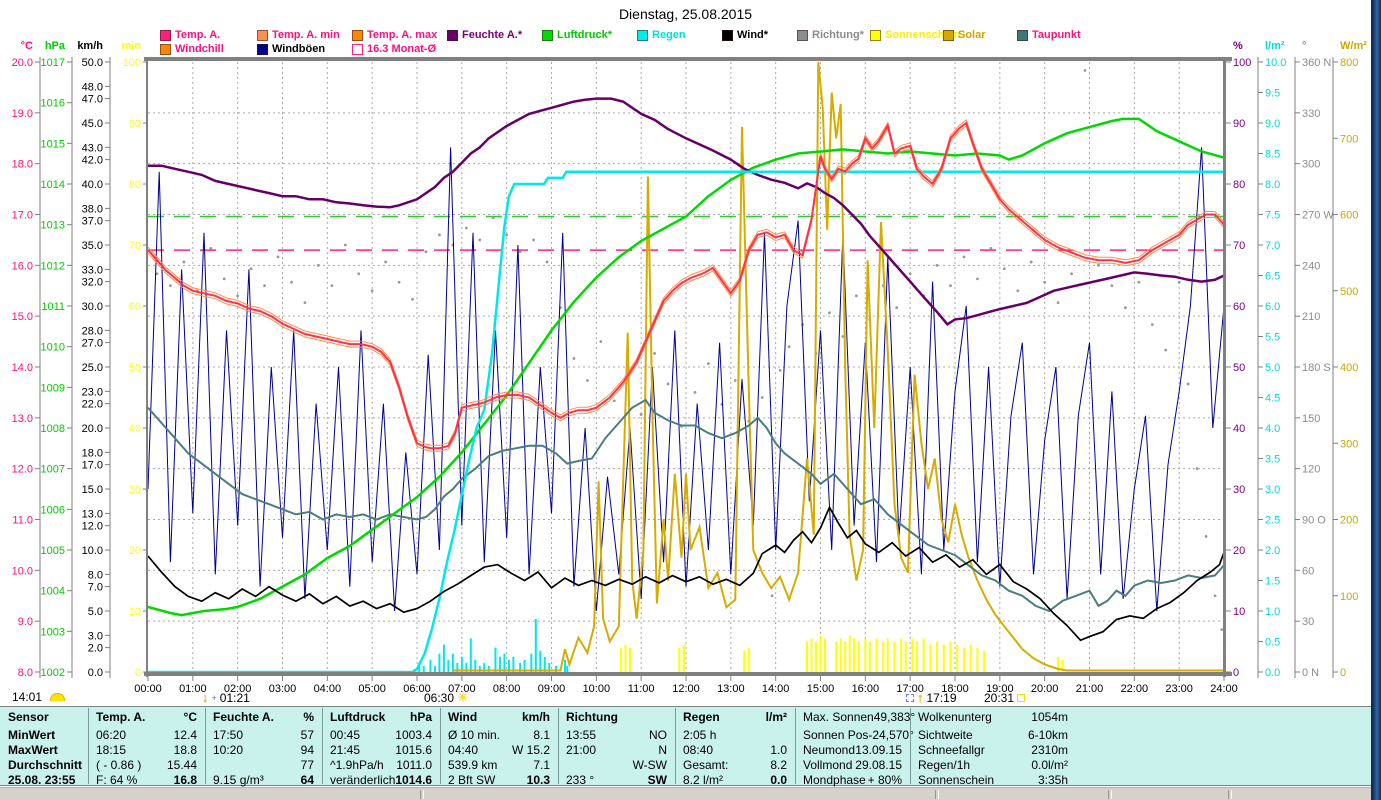 The image size is (1381, 800). What do you see at coordinates (92, 124) in the screenshot?
I see `svg-text: 45.0` at bounding box center [92, 124].